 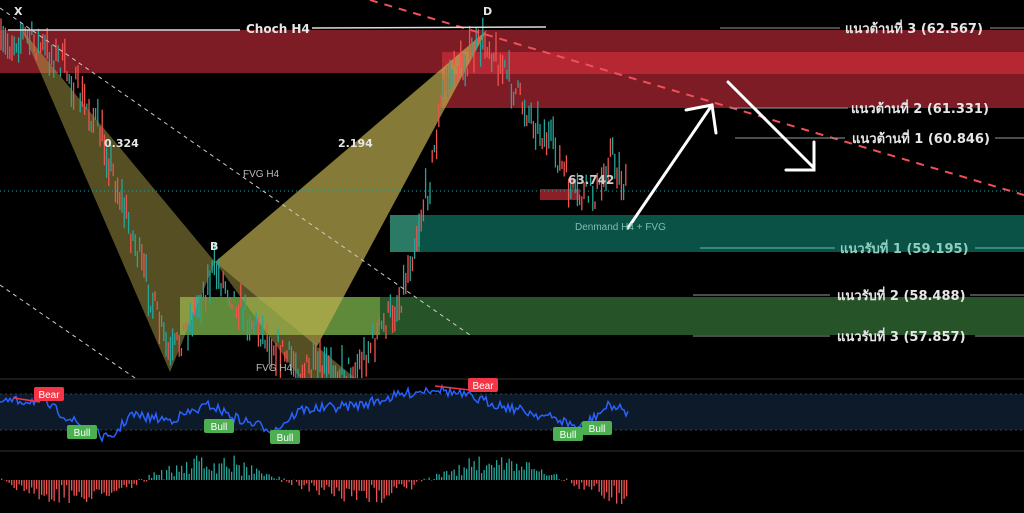 What do you see at coordinates (620, 227) in the screenshot?
I see `demand-label: Denmand H4 + FVG` at bounding box center [620, 227].